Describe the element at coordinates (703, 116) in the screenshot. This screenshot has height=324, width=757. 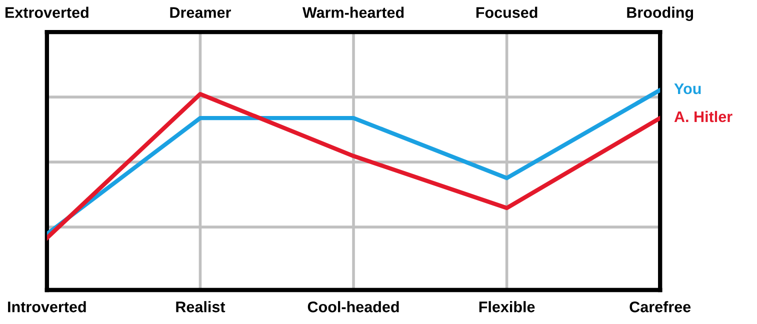
I see `series-label: A. Hitler` at that location.